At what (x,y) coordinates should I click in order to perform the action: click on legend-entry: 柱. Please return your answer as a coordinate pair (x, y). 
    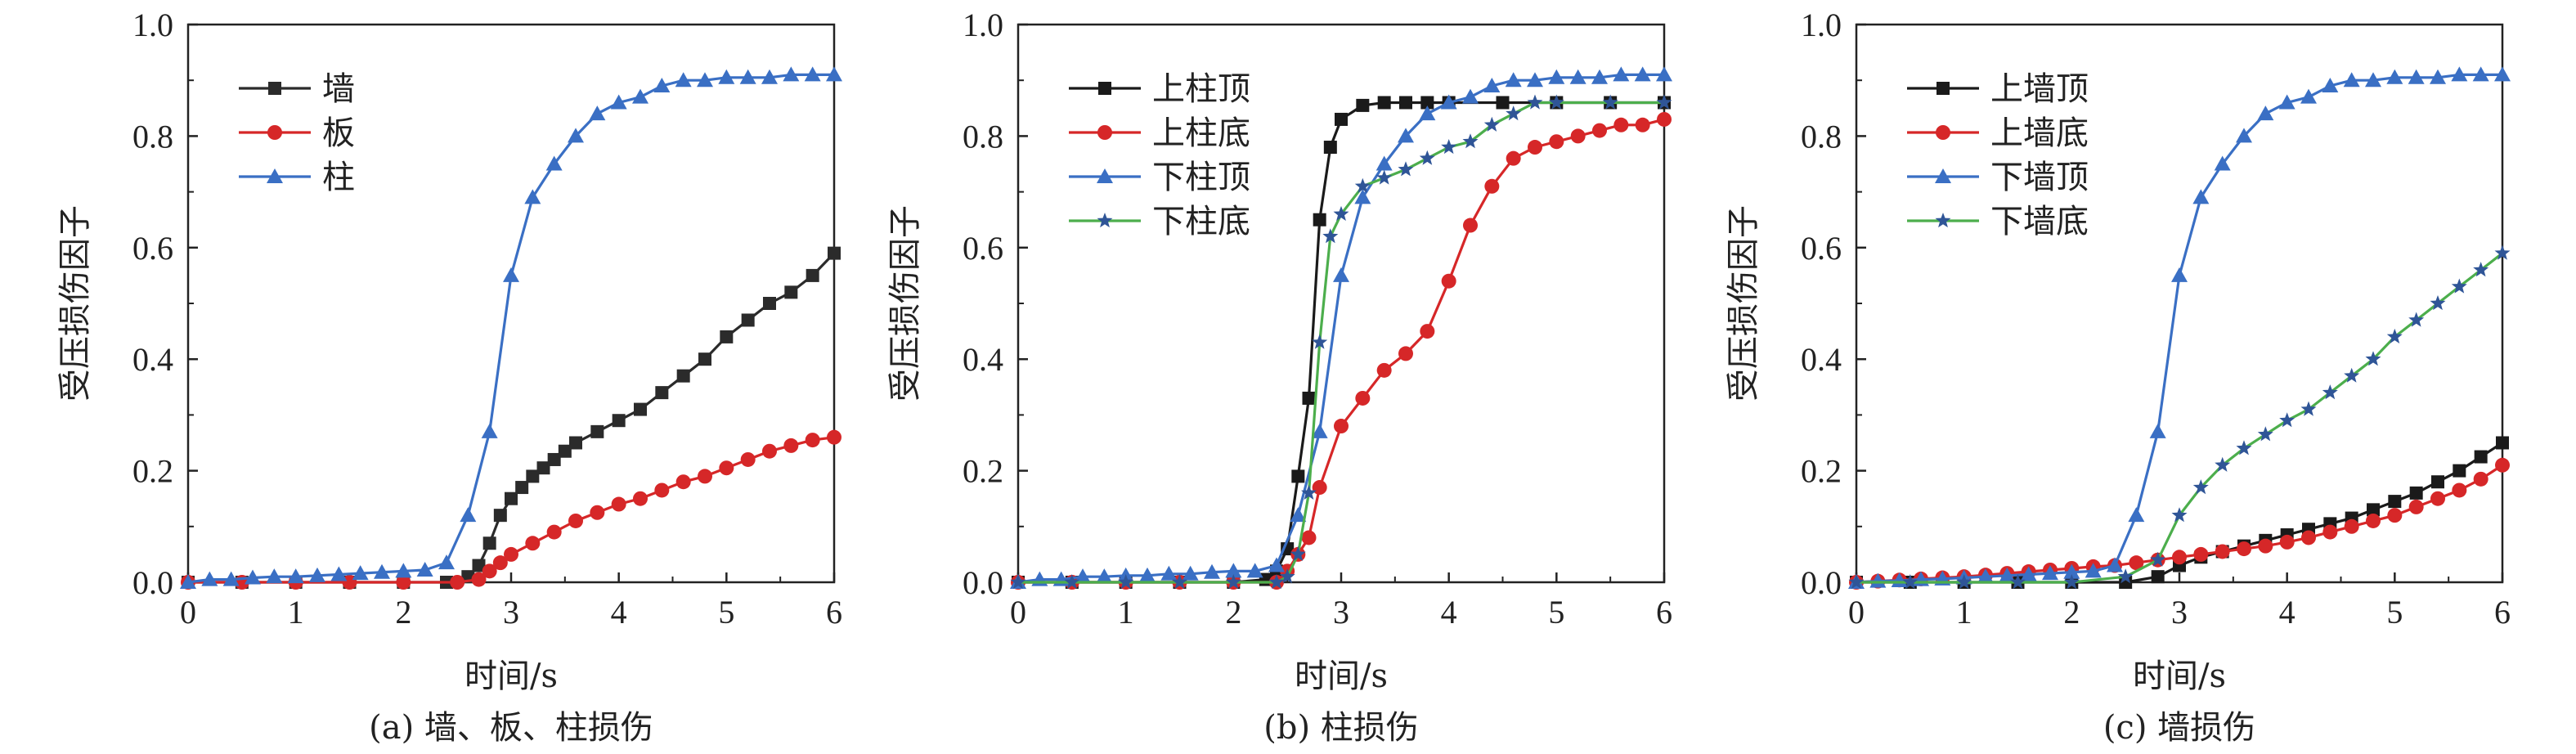
    Looking at the image, I should click on (297, 177).